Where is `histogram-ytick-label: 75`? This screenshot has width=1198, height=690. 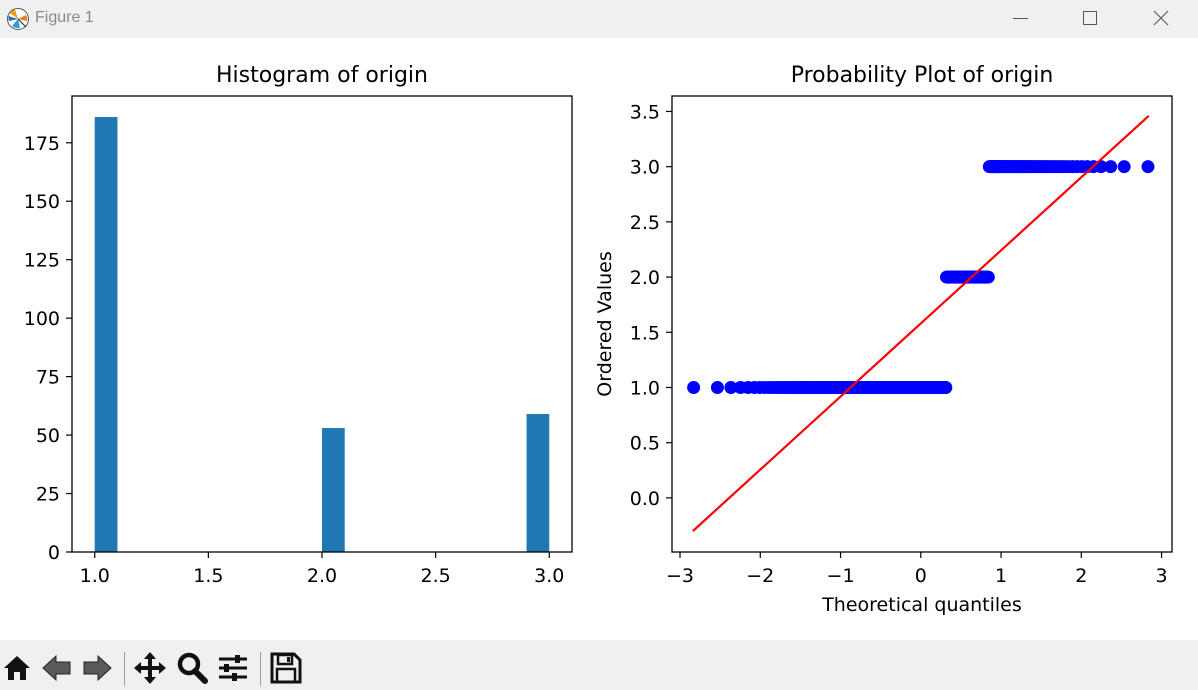
histogram-ytick-label: 75 is located at coordinates (48, 378).